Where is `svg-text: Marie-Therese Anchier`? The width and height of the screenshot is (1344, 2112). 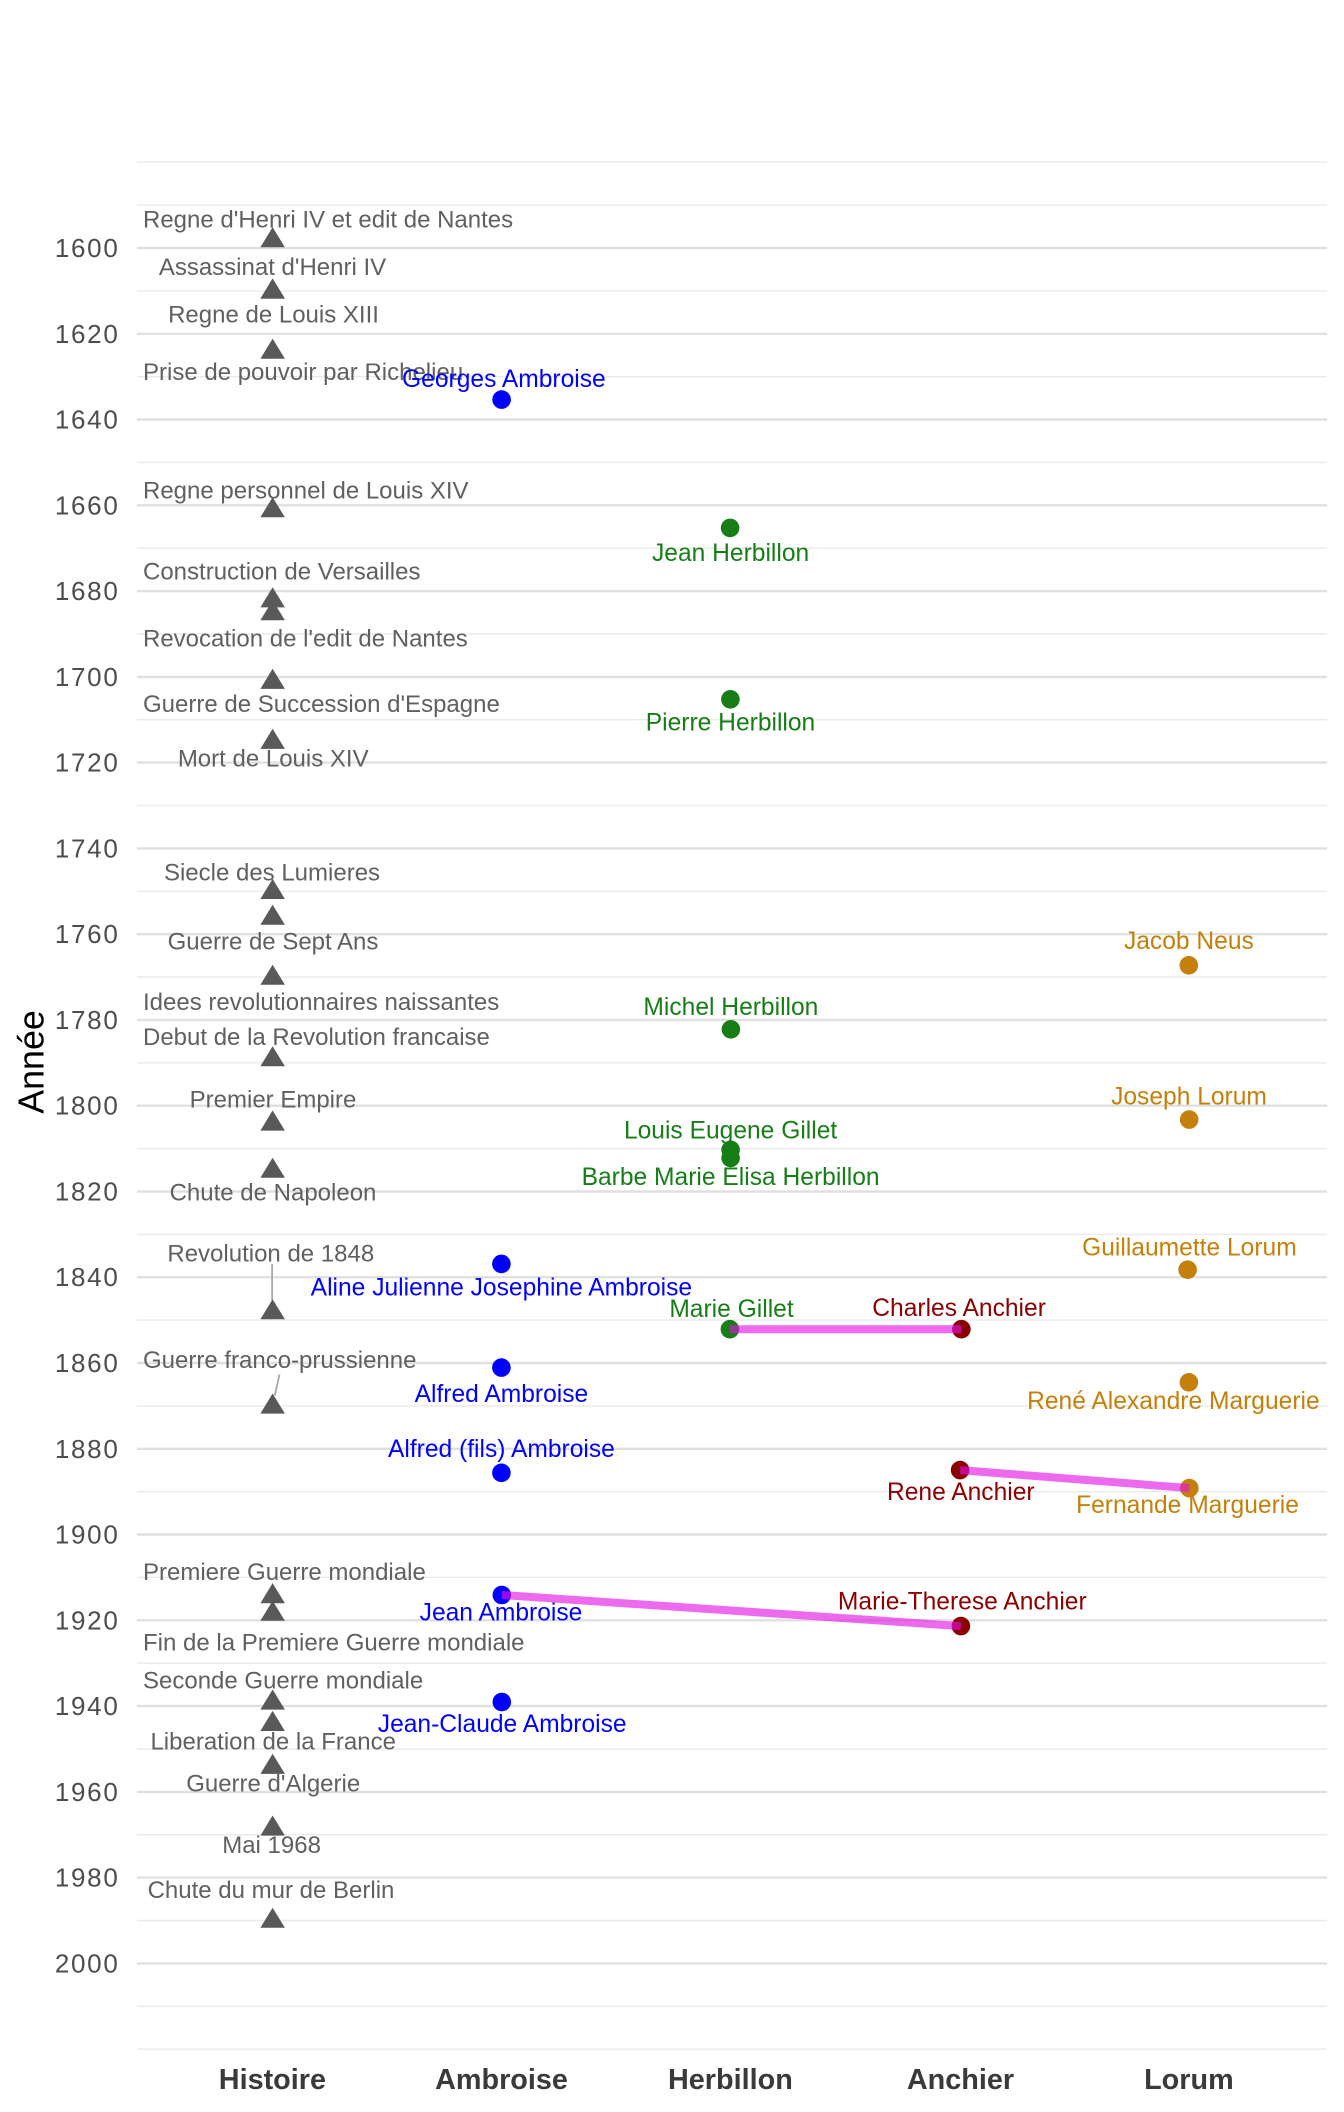 svg-text: Marie-Therese Anchier is located at coordinates (962, 1602).